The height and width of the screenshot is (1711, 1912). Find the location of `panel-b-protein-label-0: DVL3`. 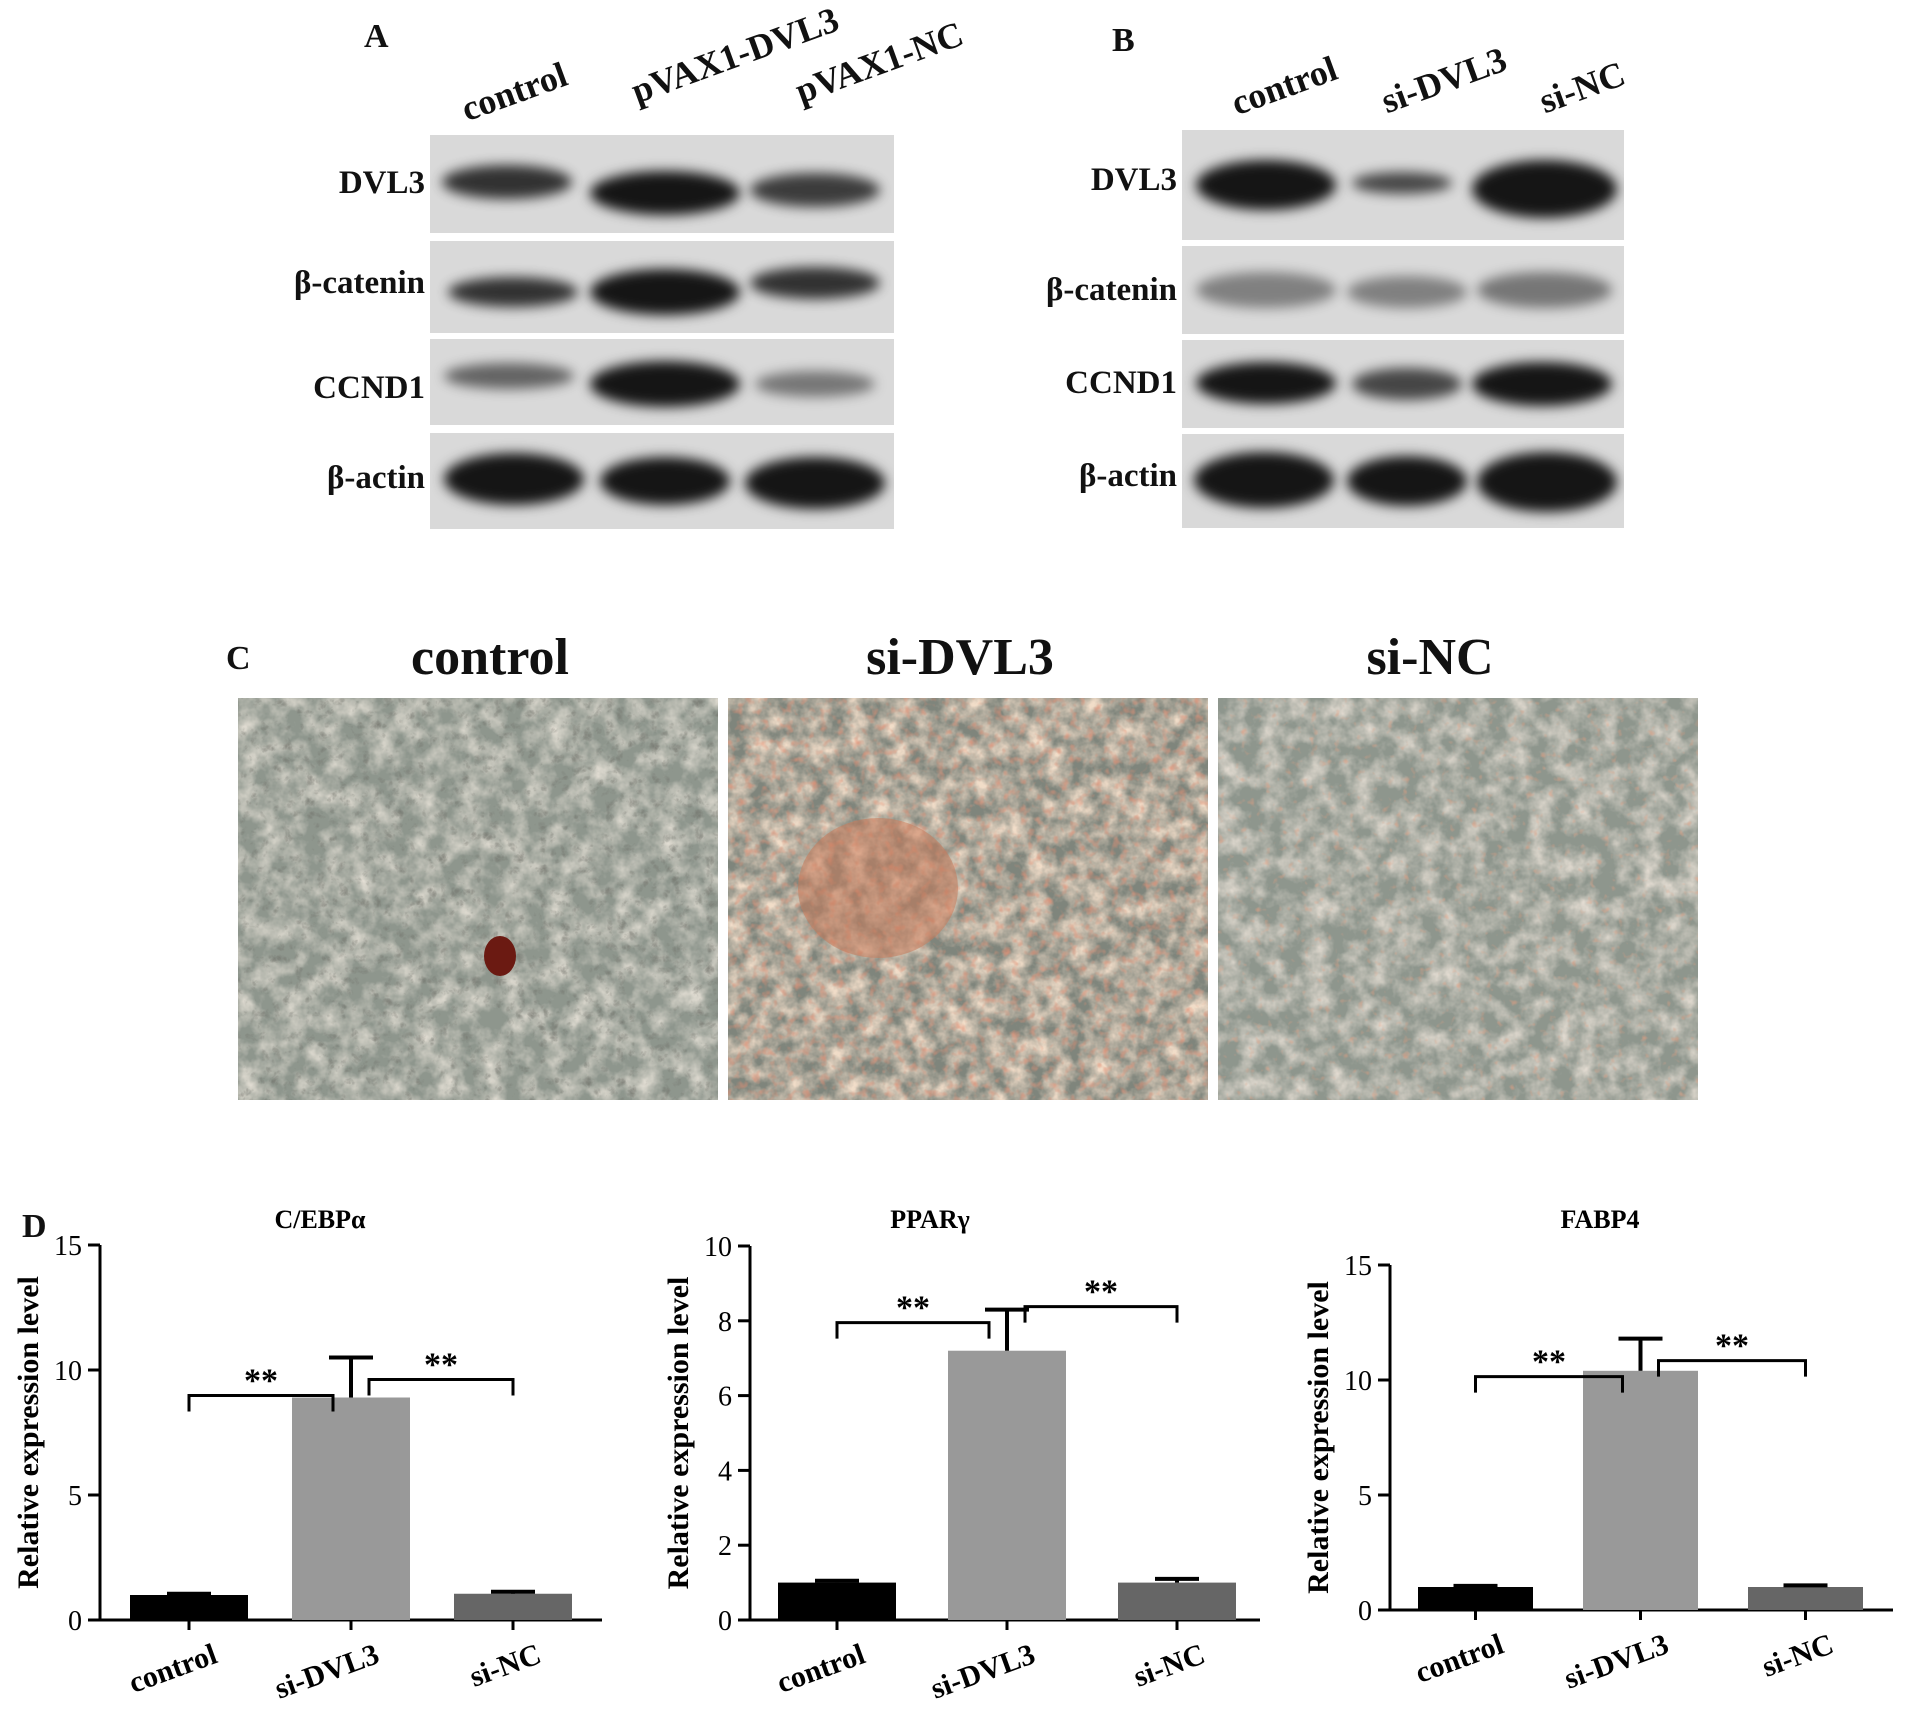

panel-b-protein-label-0: DVL3 is located at coordinates (1133, 180).